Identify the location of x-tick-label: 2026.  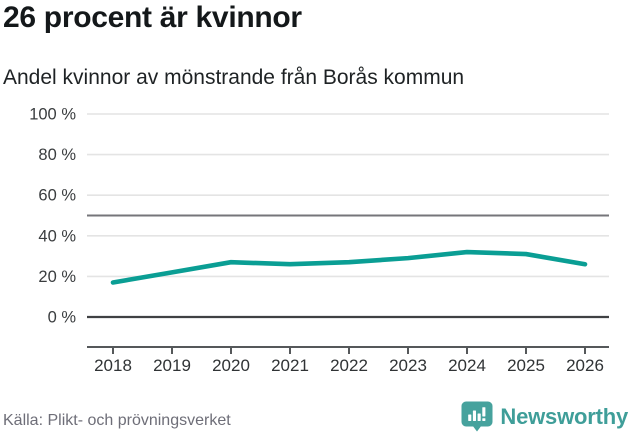
(585, 365).